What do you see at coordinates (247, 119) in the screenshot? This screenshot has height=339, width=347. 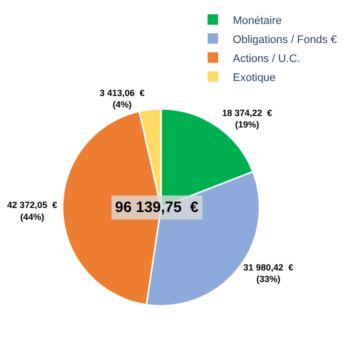 I see `data-label: 18 374,22 € (19%)` at bounding box center [247, 119].